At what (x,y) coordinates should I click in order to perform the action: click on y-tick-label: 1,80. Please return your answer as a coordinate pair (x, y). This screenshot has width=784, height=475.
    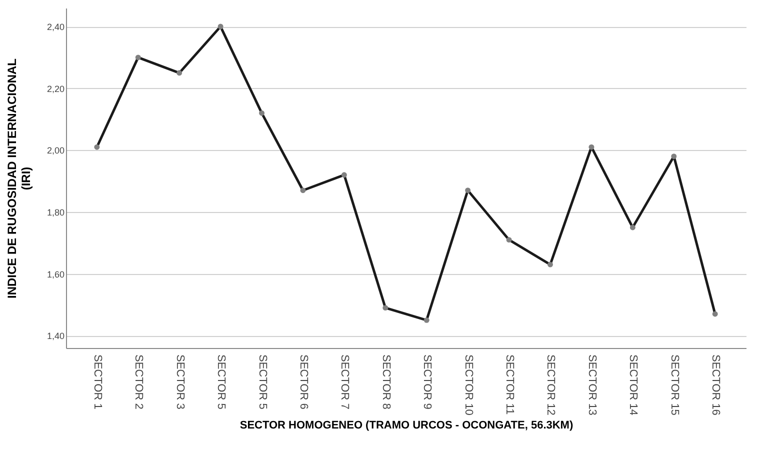
    Looking at the image, I should click on (55, 213).